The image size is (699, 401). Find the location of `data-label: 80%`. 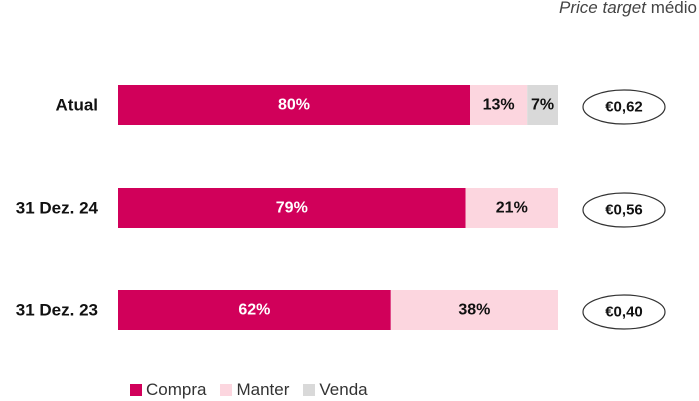

data-label: 80% is located at coordinates (294, 105).